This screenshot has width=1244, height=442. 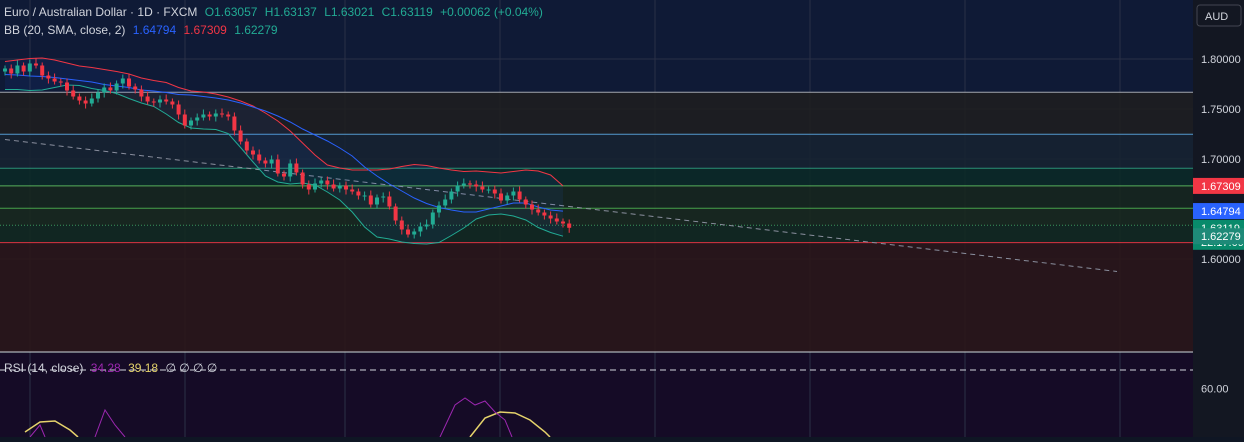 What do you see at coordinates (205, 30) in the screenshot?
I see `bb-upper-value: 1.67309` at bounding box center [205, 30].